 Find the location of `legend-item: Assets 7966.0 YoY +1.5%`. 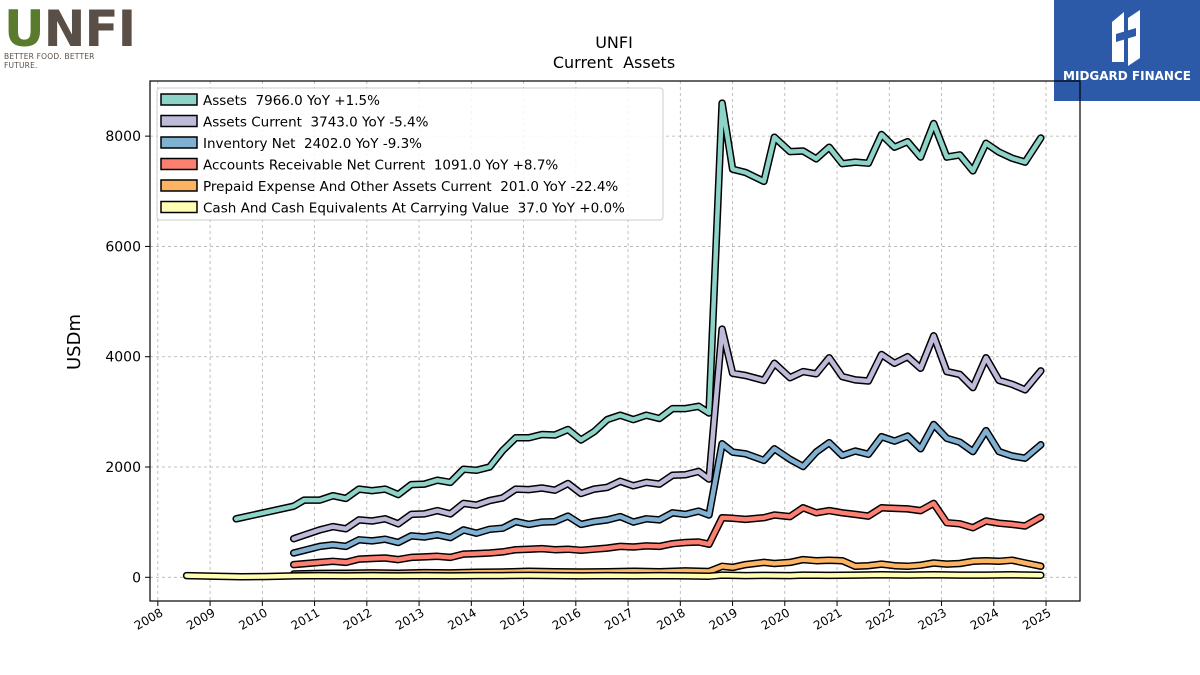

legend-item: Assets 7966.0 YoY +1.5% is located at coordinates (270, 101).